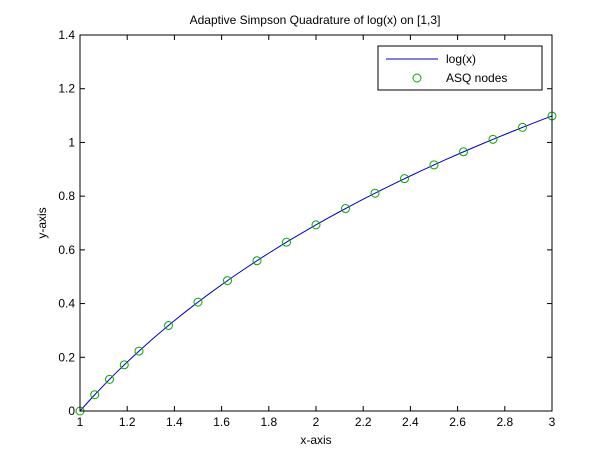 The image size is (609, 467). I want to click on y-axis-label: y-axis, so click(42, 222).